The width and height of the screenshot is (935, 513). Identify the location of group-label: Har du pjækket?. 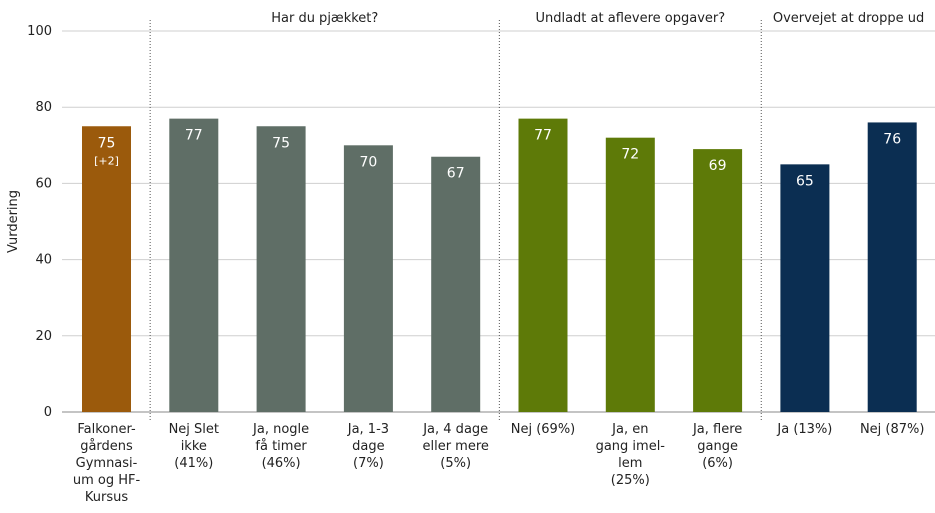
(324, 18).